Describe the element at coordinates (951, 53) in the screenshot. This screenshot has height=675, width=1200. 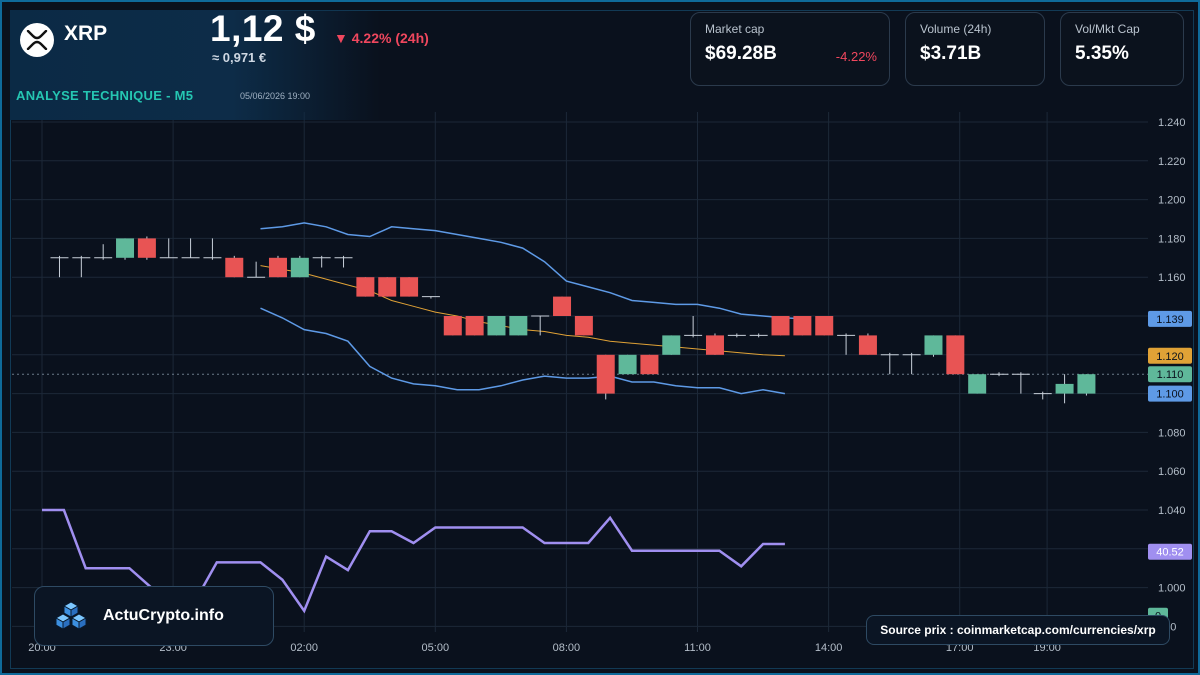
I see `volume-value: $3.71B` at that location.